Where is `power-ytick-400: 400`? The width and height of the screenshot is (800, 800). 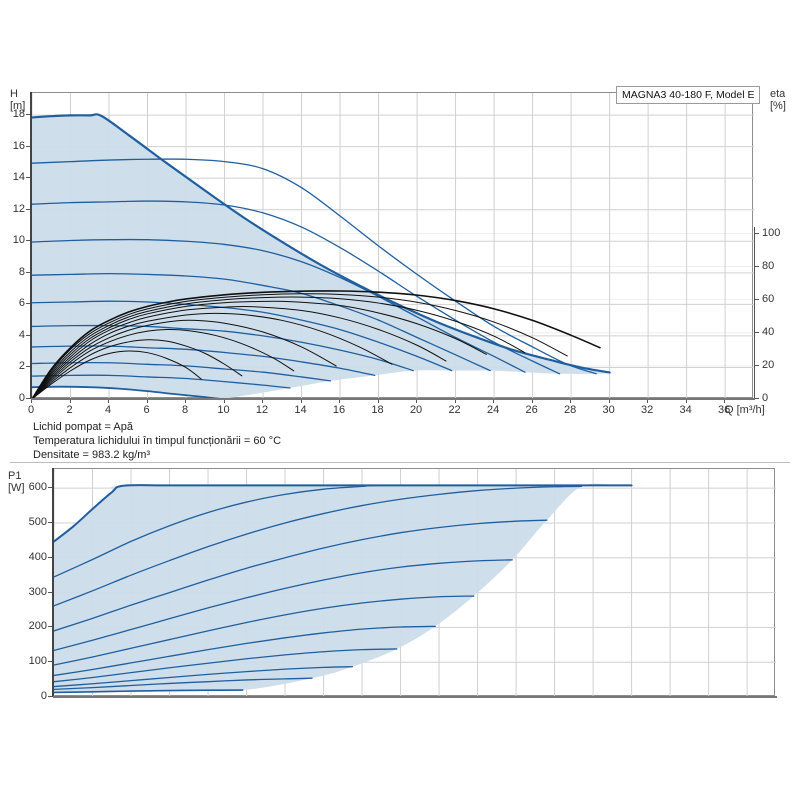 power-ytick-400: 400 is located at coordinates (37, 556).